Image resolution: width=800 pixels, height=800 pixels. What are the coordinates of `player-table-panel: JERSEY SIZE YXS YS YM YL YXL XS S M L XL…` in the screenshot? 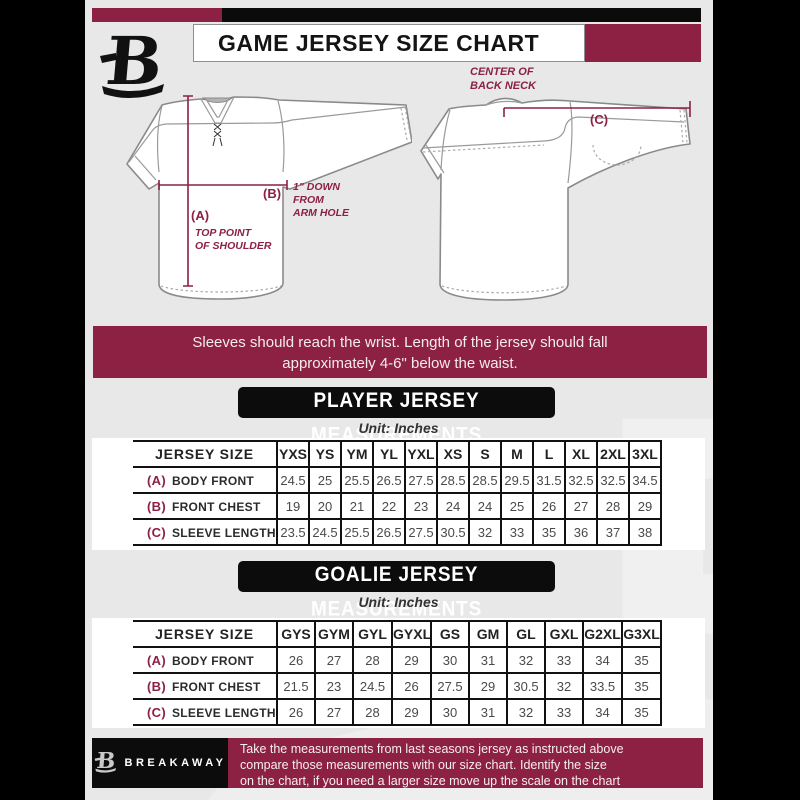 It's located at (398, 494).